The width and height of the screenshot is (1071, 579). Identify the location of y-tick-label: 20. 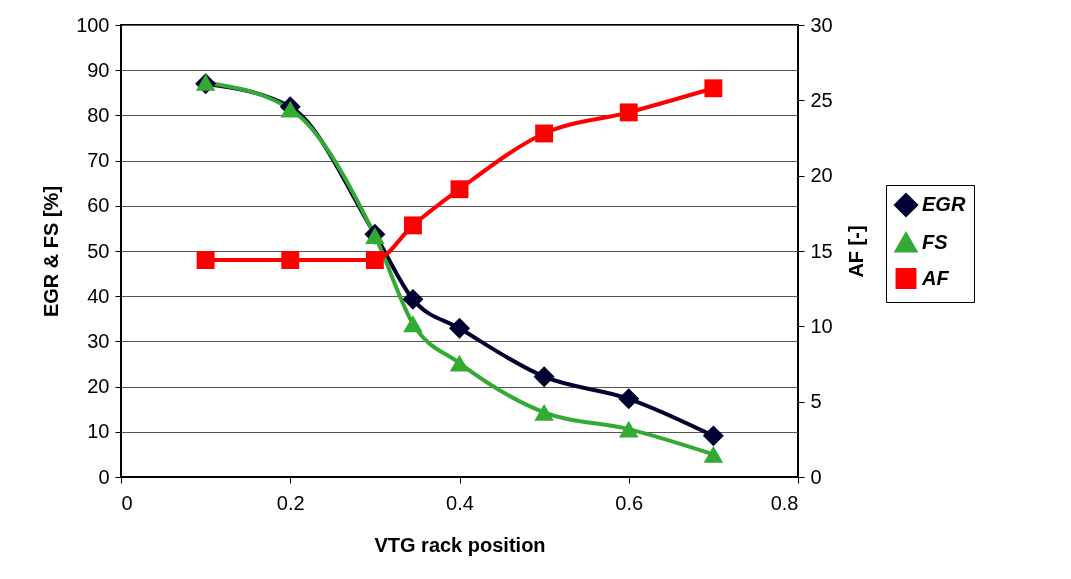
(98, 386).